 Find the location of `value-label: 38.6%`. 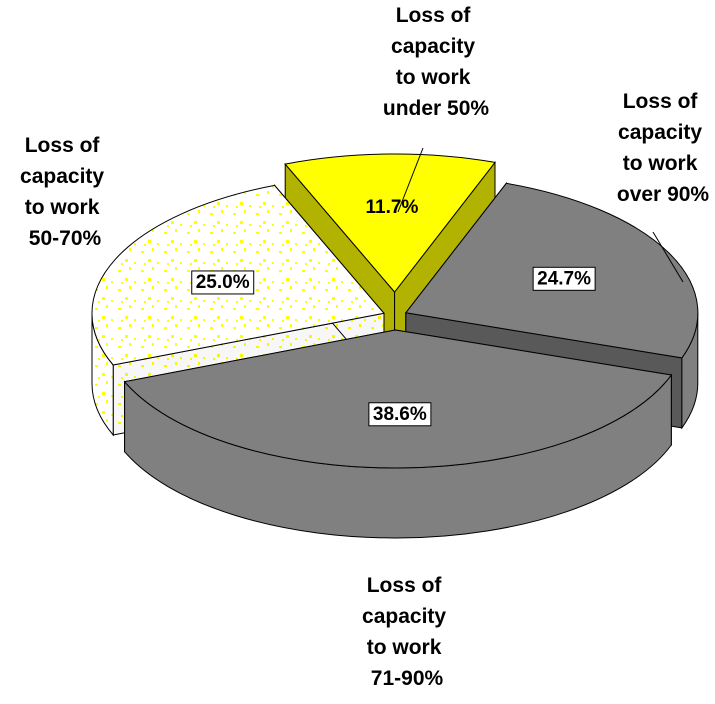

value-label: 38.6% is located at coordinates (400, 414).